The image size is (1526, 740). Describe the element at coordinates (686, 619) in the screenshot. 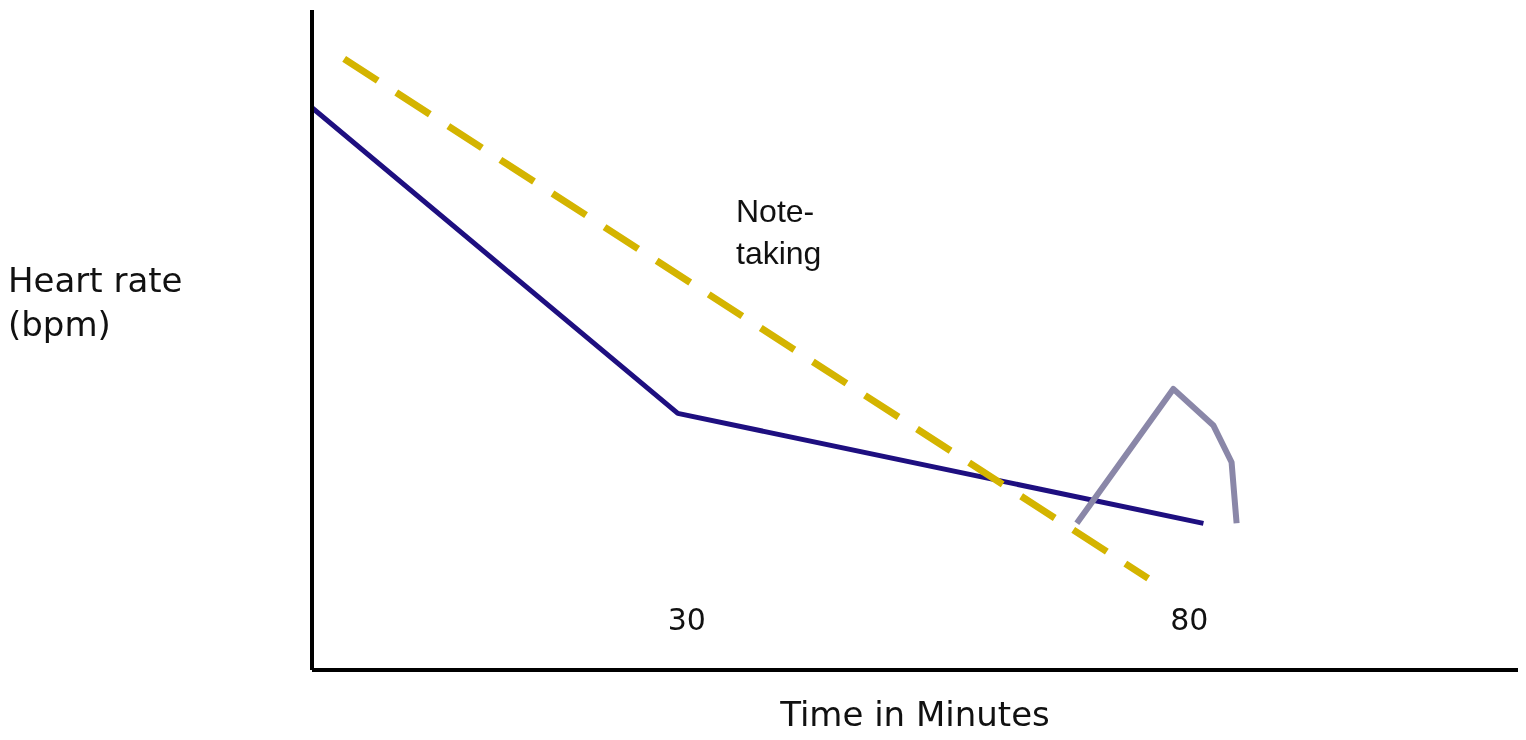

I see `x-tick-label: 30` at that location.